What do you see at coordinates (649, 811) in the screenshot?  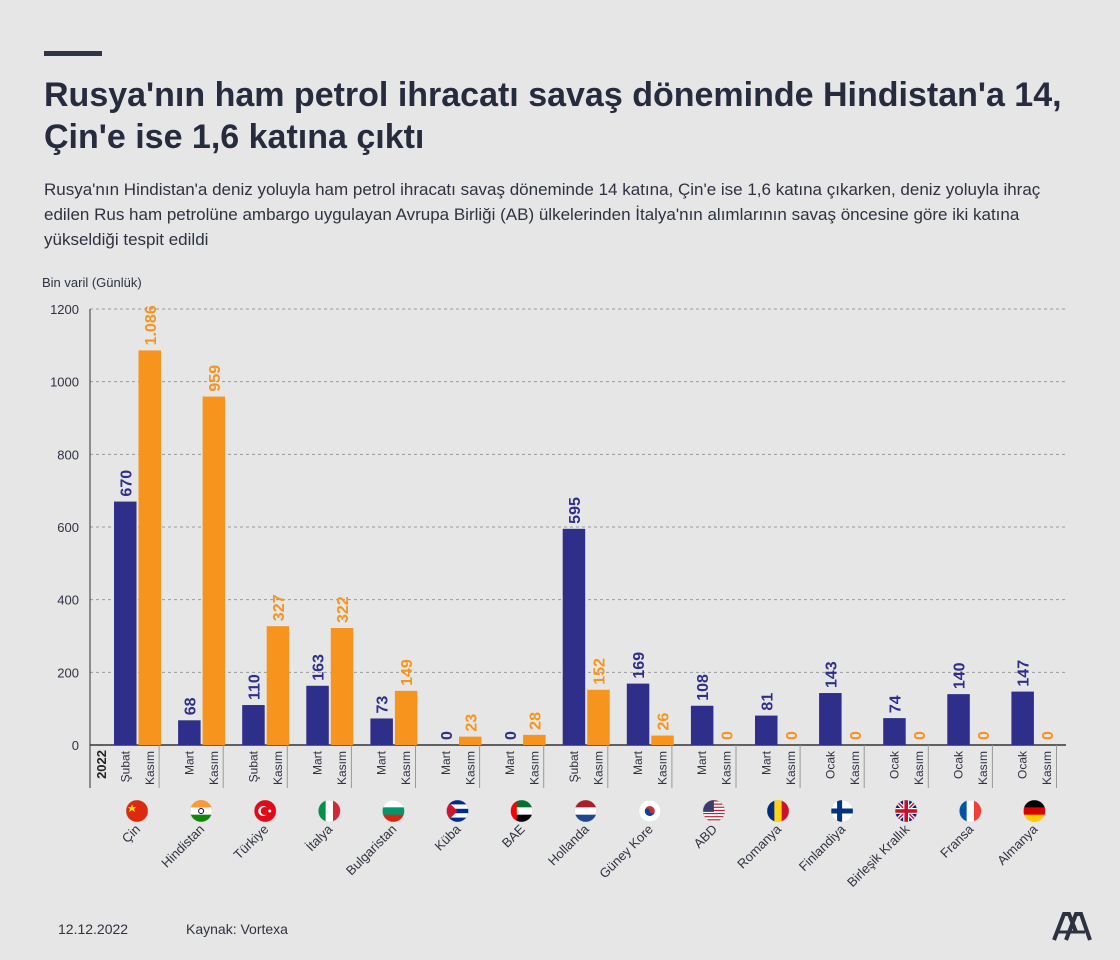 I see `south-korea-flag-icon` at bounding box center [649, 811].